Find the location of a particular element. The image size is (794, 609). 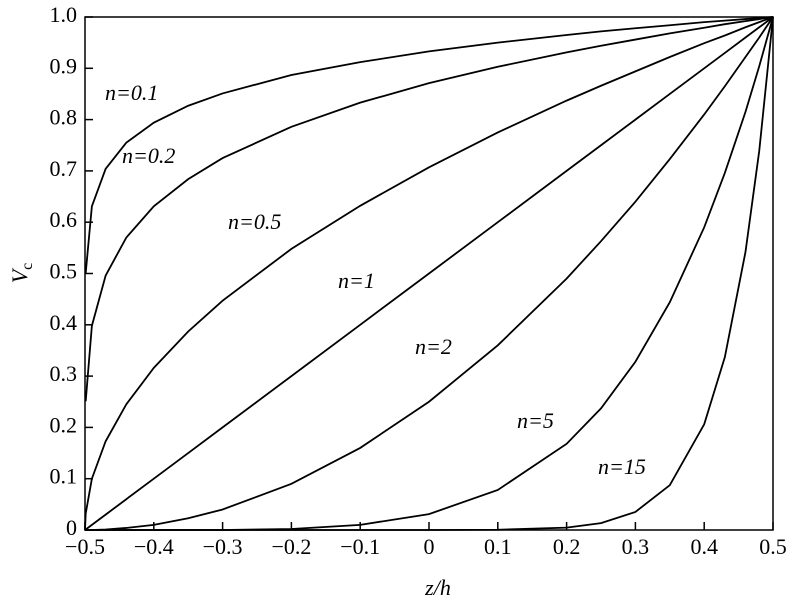

x-tick-label: 0.2 is located at coordinates (567, 546).